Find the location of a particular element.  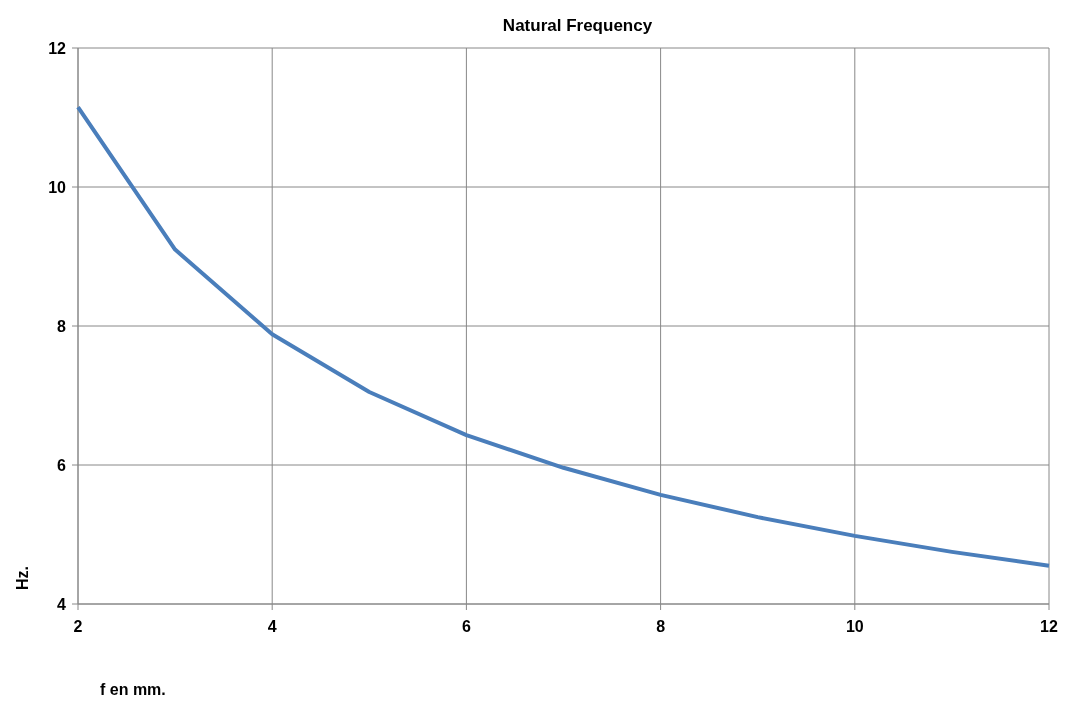

y-tick-label: 10 is located at coordinates (57, 187).